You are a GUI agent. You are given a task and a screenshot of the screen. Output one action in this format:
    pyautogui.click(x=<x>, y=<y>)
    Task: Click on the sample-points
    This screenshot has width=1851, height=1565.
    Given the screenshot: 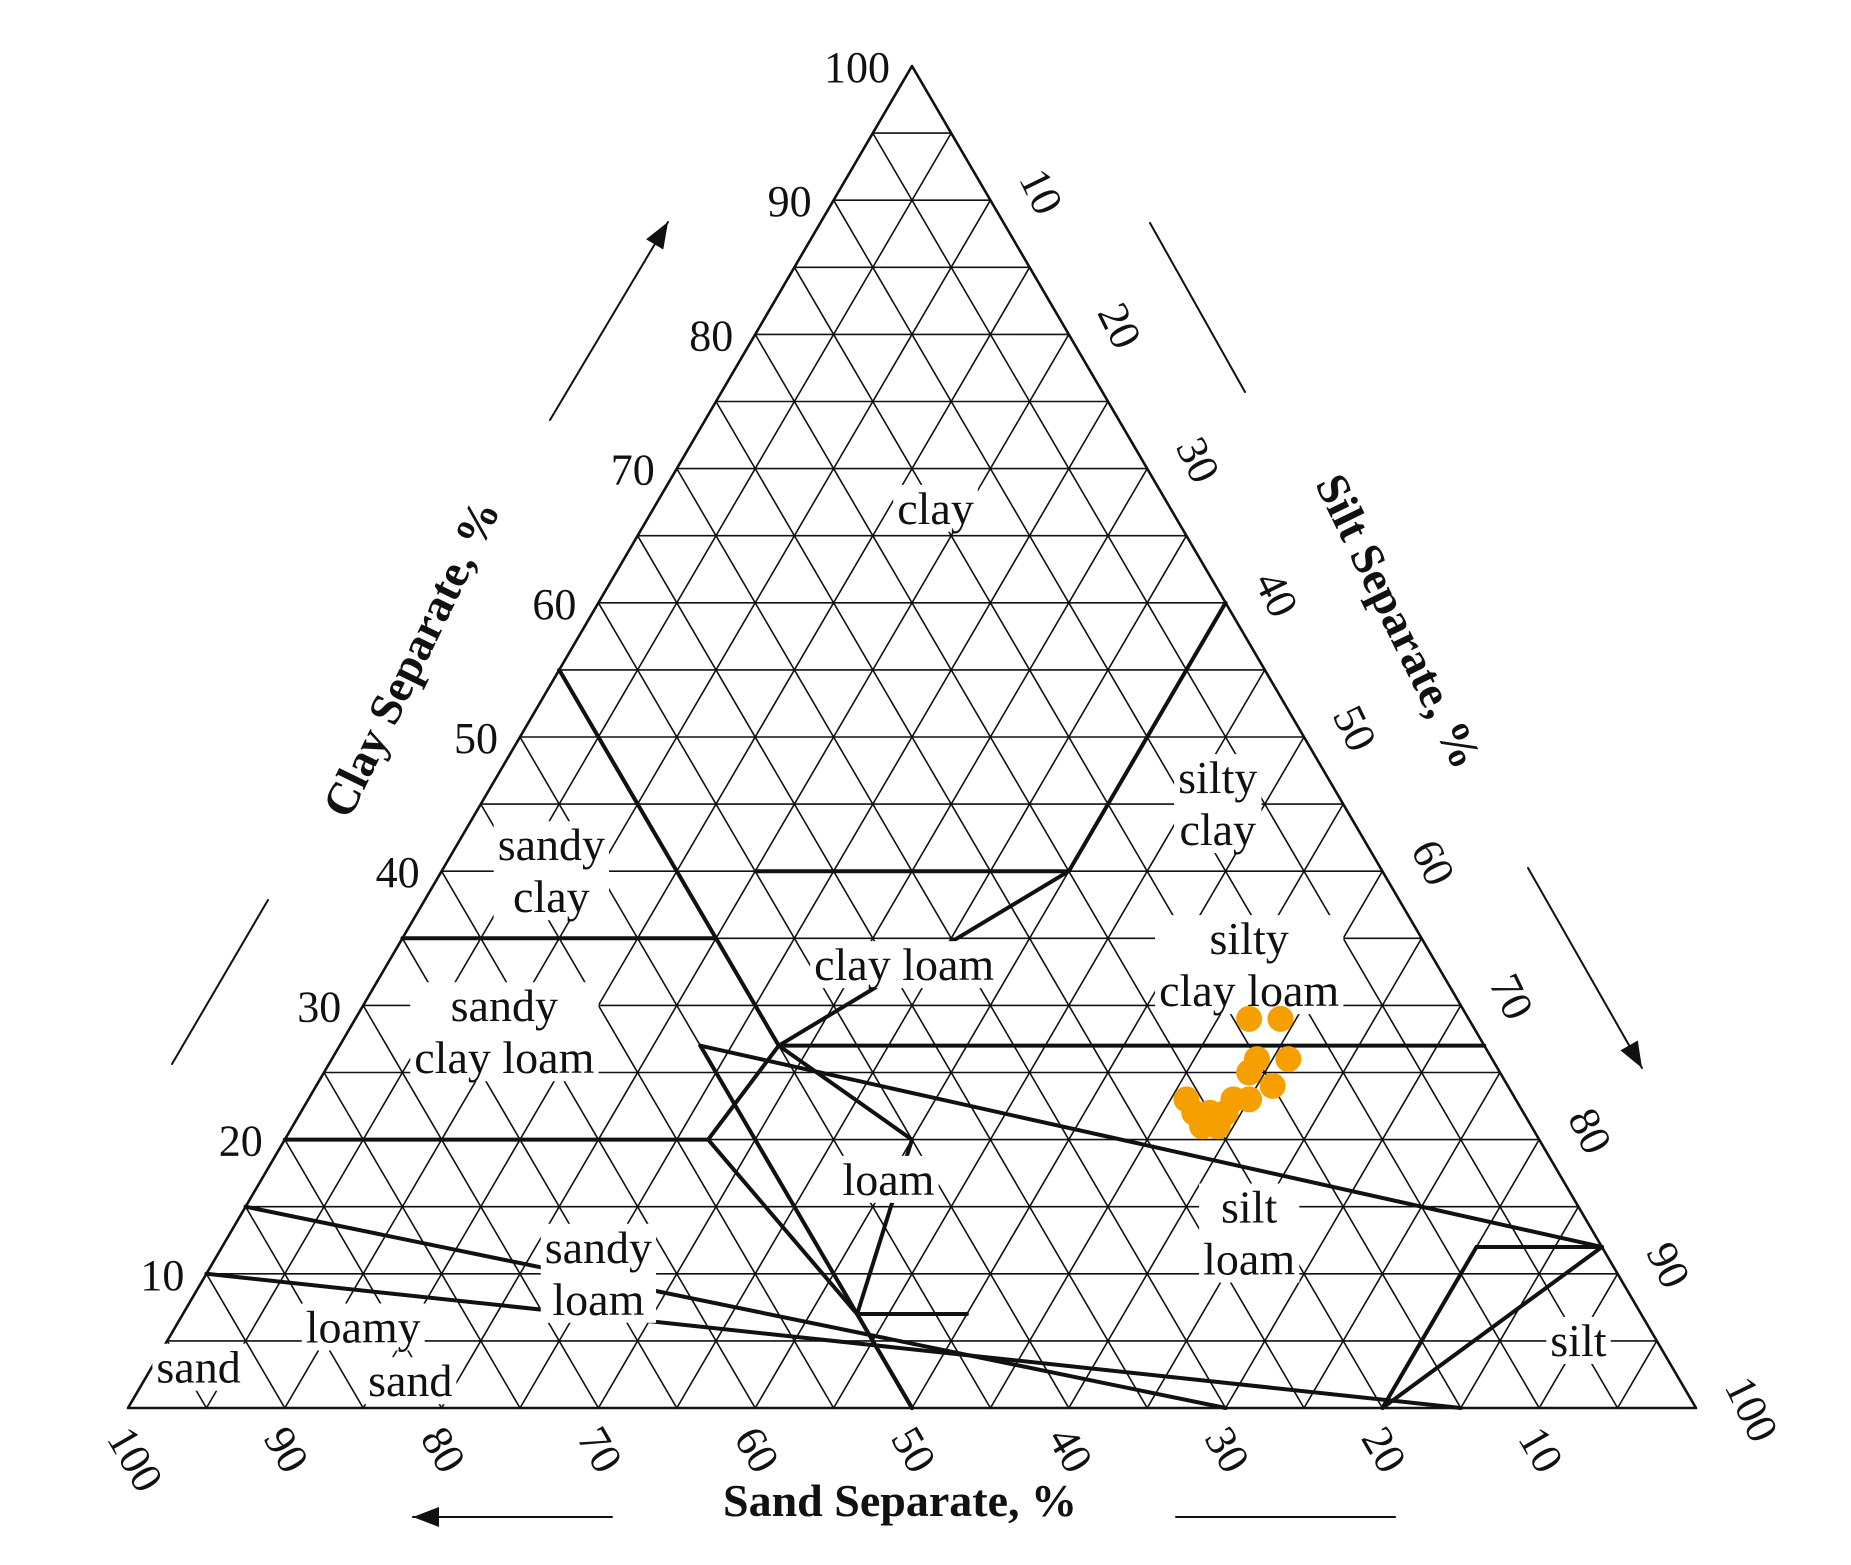 What is the action you would take?
    pyautogui.click(x=1237, y=1072)
    